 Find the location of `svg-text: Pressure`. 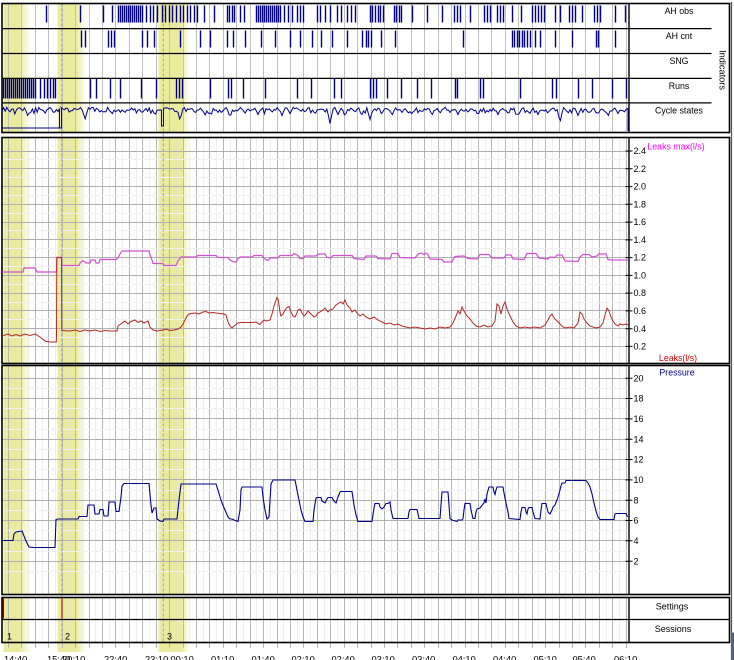

svg-text: Pressure is located at coordinates (676, 373).